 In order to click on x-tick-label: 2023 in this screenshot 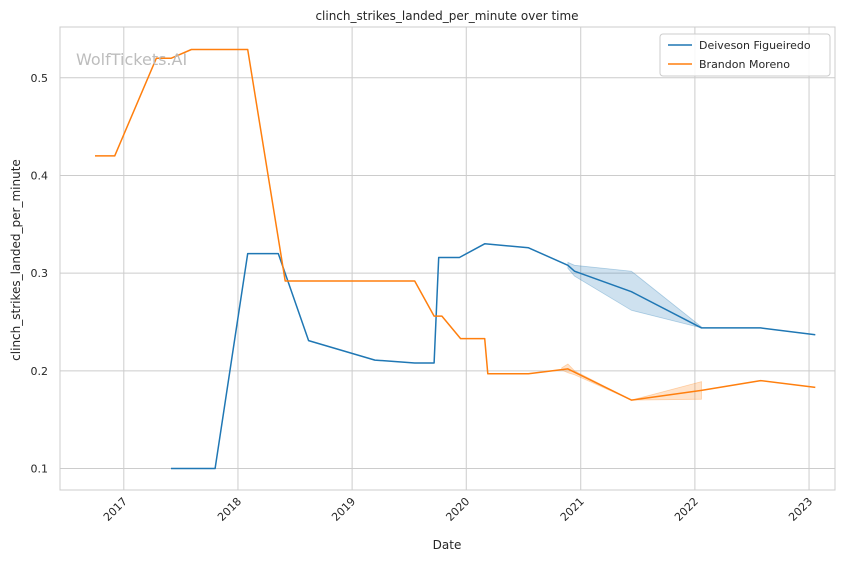, I will do `click(800, 509)`.